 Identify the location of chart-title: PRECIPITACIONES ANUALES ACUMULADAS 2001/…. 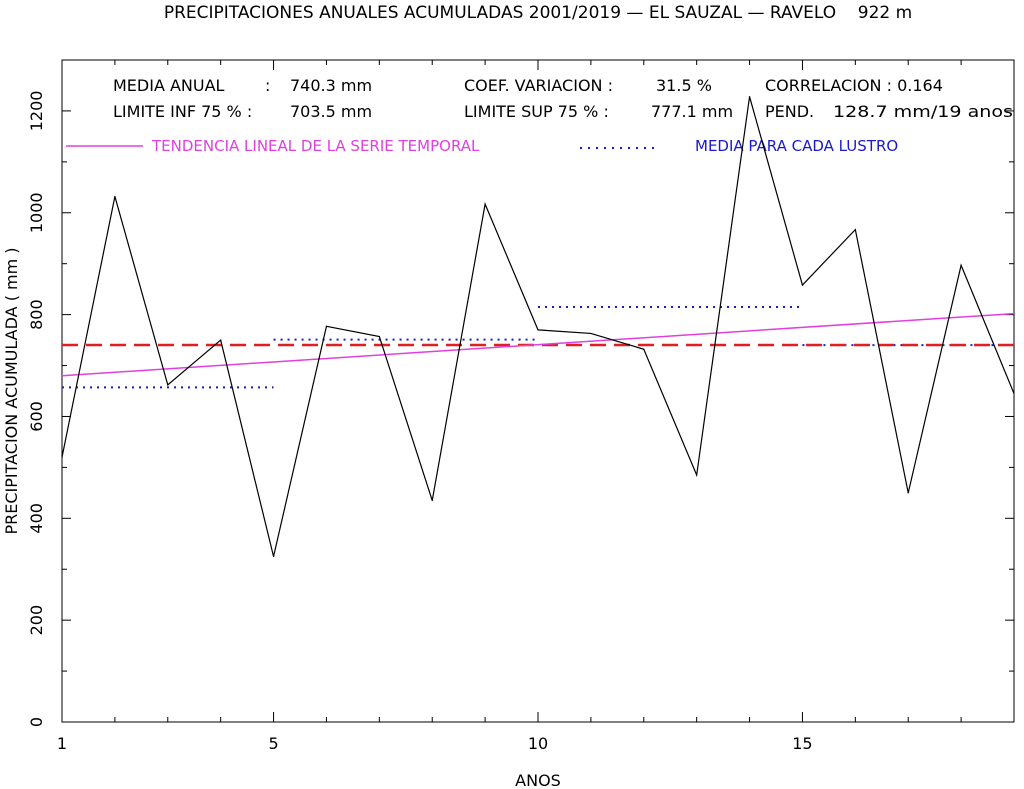
(538, 13).